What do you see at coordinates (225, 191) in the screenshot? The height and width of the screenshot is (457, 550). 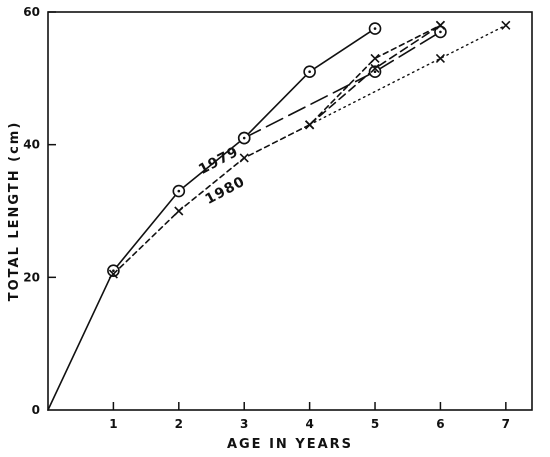 I see `annotation-label: 1980` at bounding box center [225, 191].